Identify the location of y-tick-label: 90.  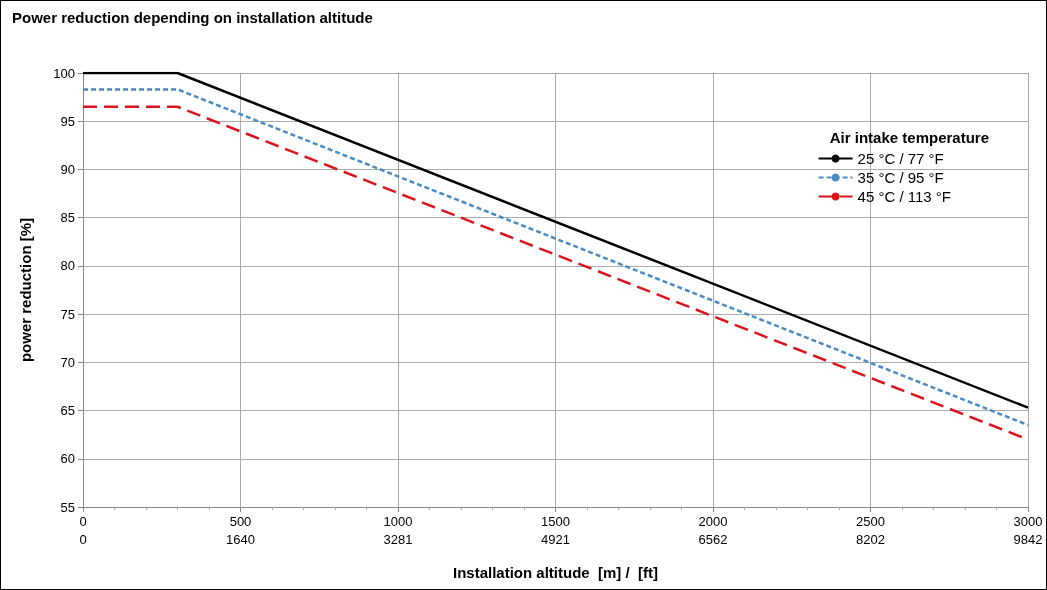
(67, 169).